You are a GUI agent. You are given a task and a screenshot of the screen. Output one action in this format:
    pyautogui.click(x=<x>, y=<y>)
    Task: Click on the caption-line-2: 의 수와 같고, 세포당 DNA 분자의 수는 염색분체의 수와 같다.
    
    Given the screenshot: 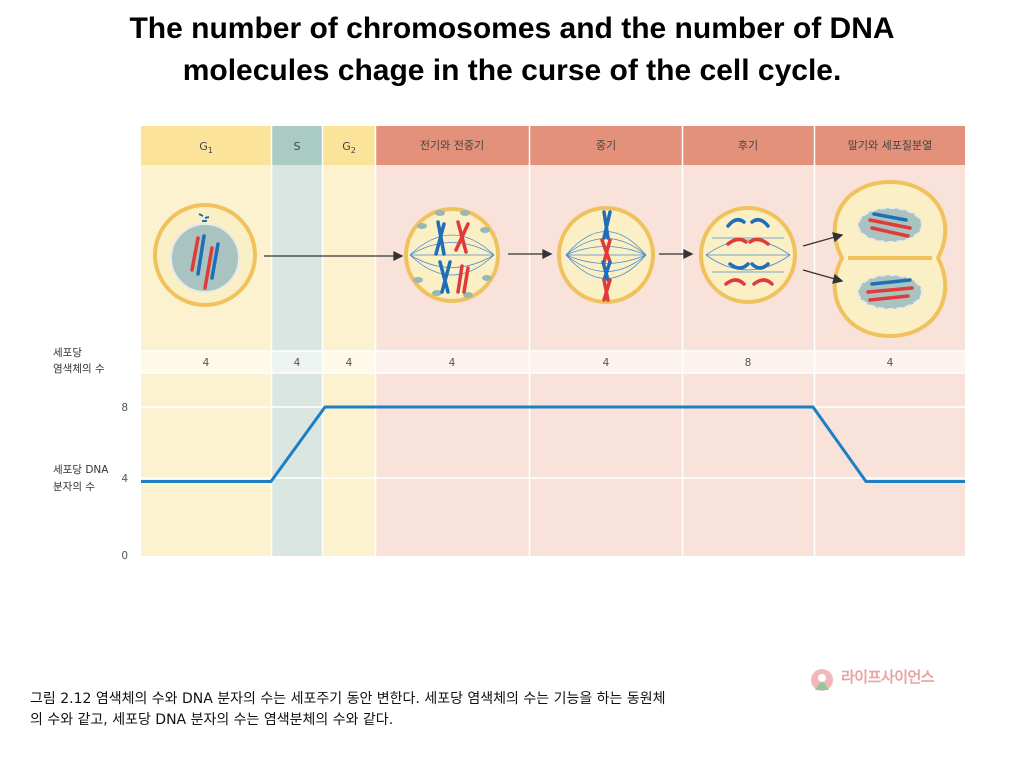 What is the action you would take?
    pyautogui.click(x=212, y=720)
    